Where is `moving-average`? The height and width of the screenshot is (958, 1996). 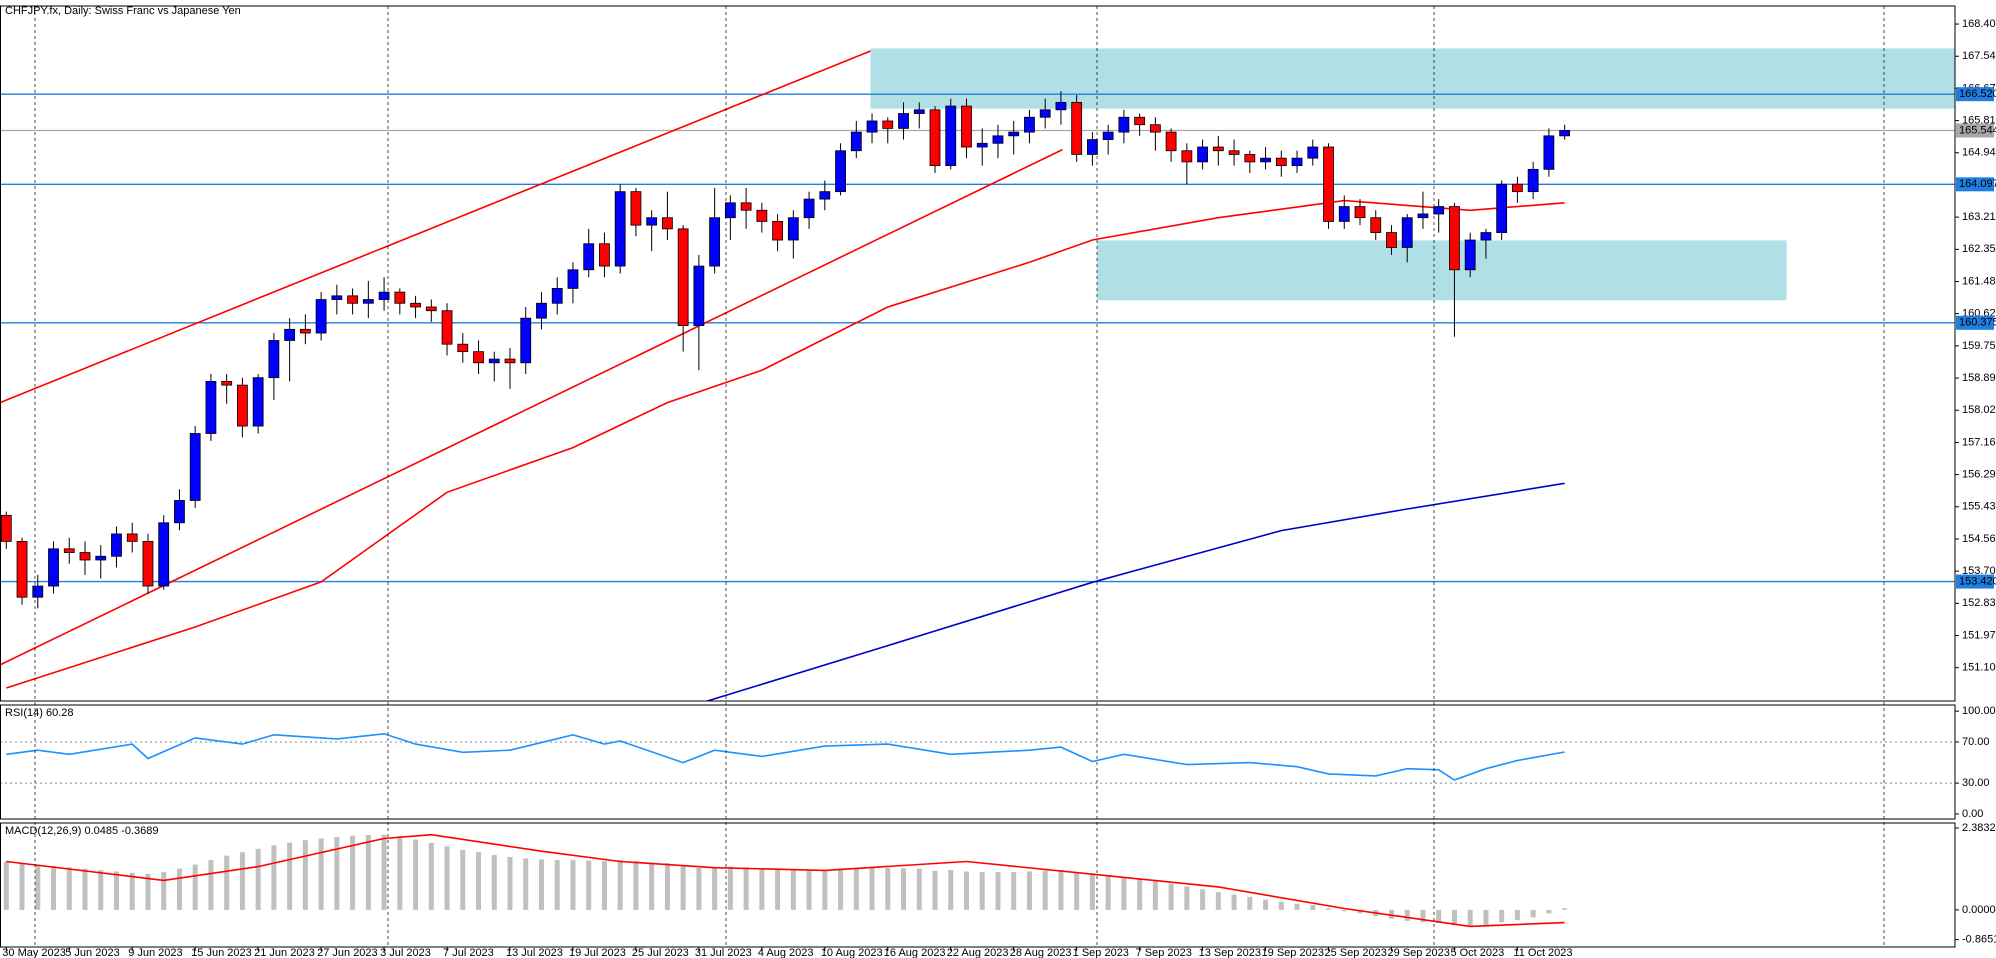 moving-average is located at coordinates (1134, 591).